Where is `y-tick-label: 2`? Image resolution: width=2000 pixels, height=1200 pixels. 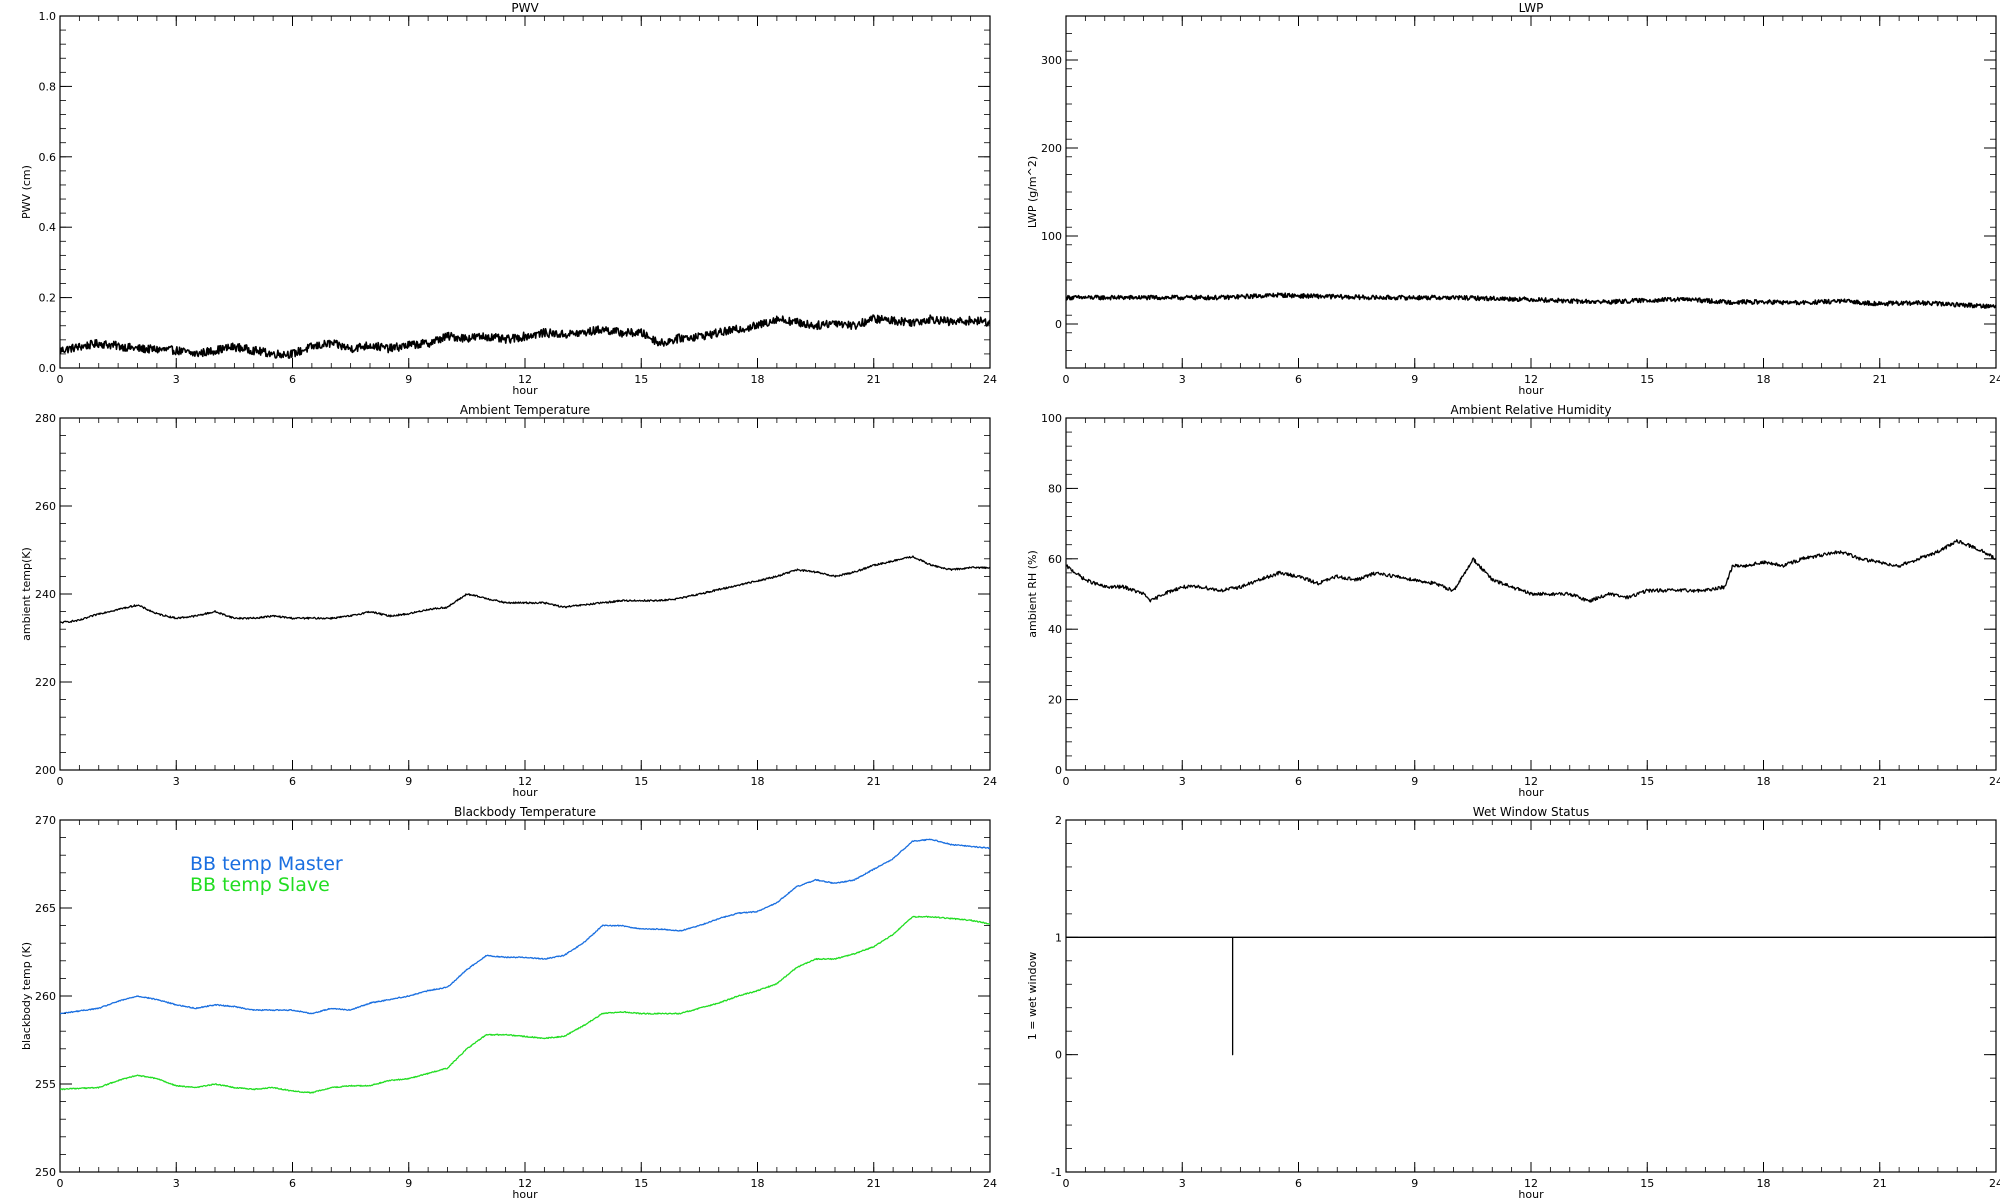
y-tick-label: 2 is located at coordinates (1058, 820).